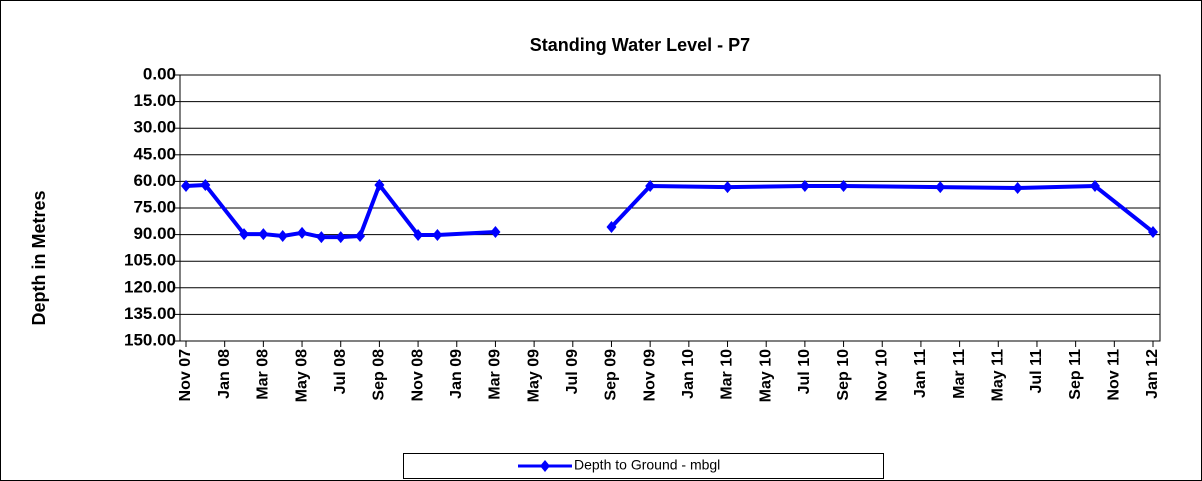 This screenshot has width=1202, height=481. What do you see at coordinates (920, 373) in the screenshot?
I see `x-tick-label: Jan 11` at bounding box center [920, 373].